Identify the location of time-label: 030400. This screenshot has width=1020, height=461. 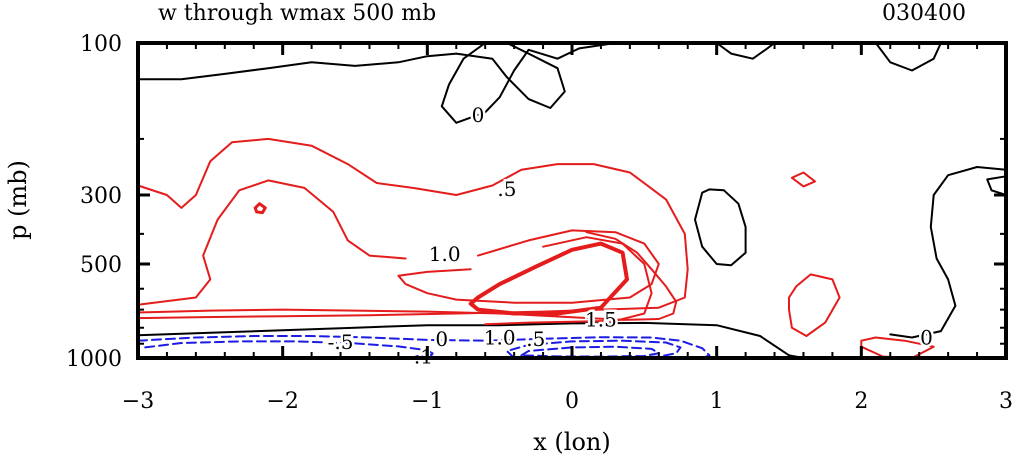
(924, 13).